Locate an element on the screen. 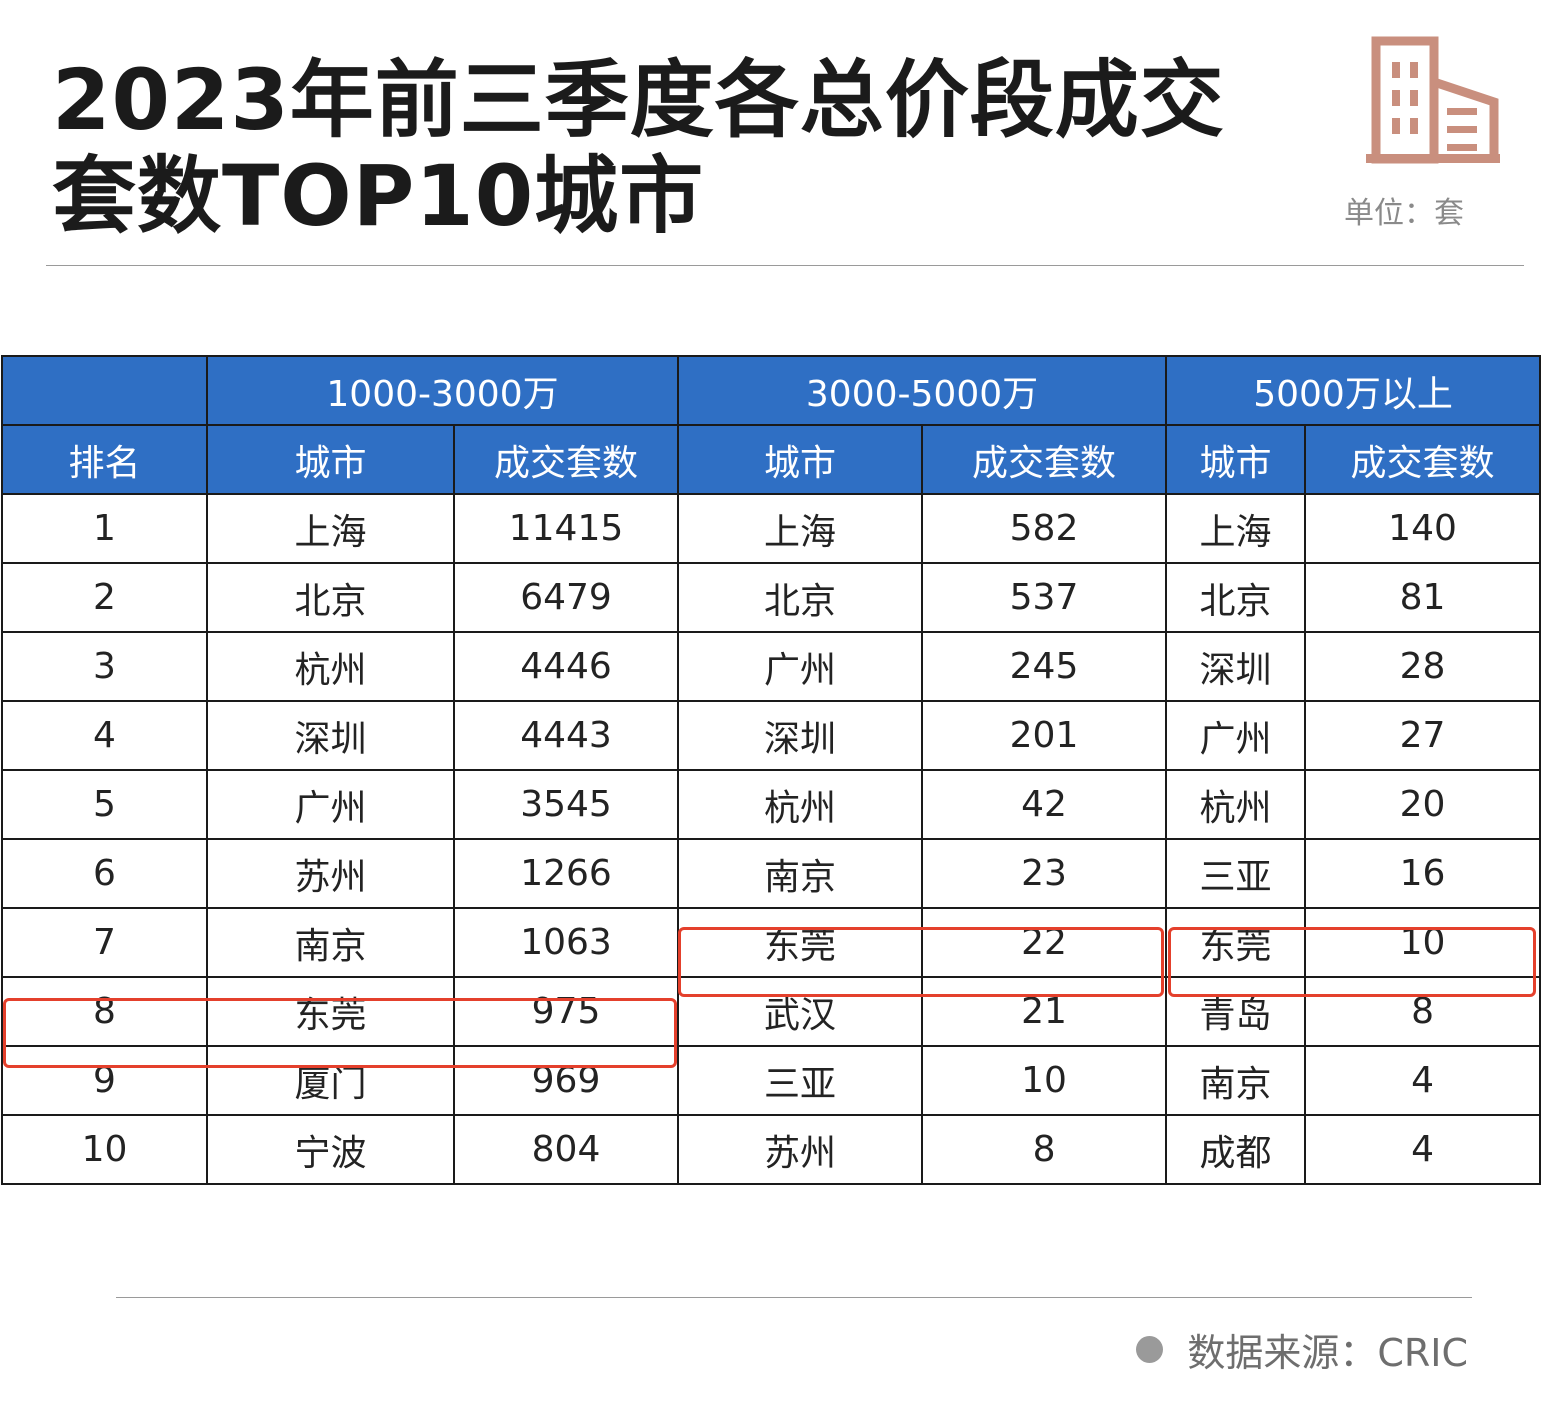  rank-cell: 1 is located at coordinates (104, 528).